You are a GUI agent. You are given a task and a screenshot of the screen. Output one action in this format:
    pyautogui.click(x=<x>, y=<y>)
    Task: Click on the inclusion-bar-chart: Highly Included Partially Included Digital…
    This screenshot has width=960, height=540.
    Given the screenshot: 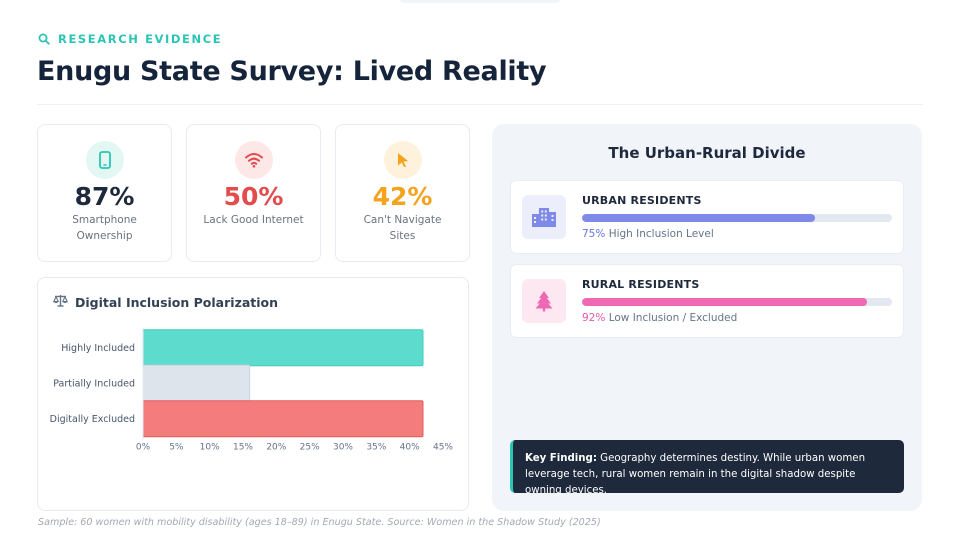 What is the action you would take?
    pyautogui.click(x=251, y=390)
    